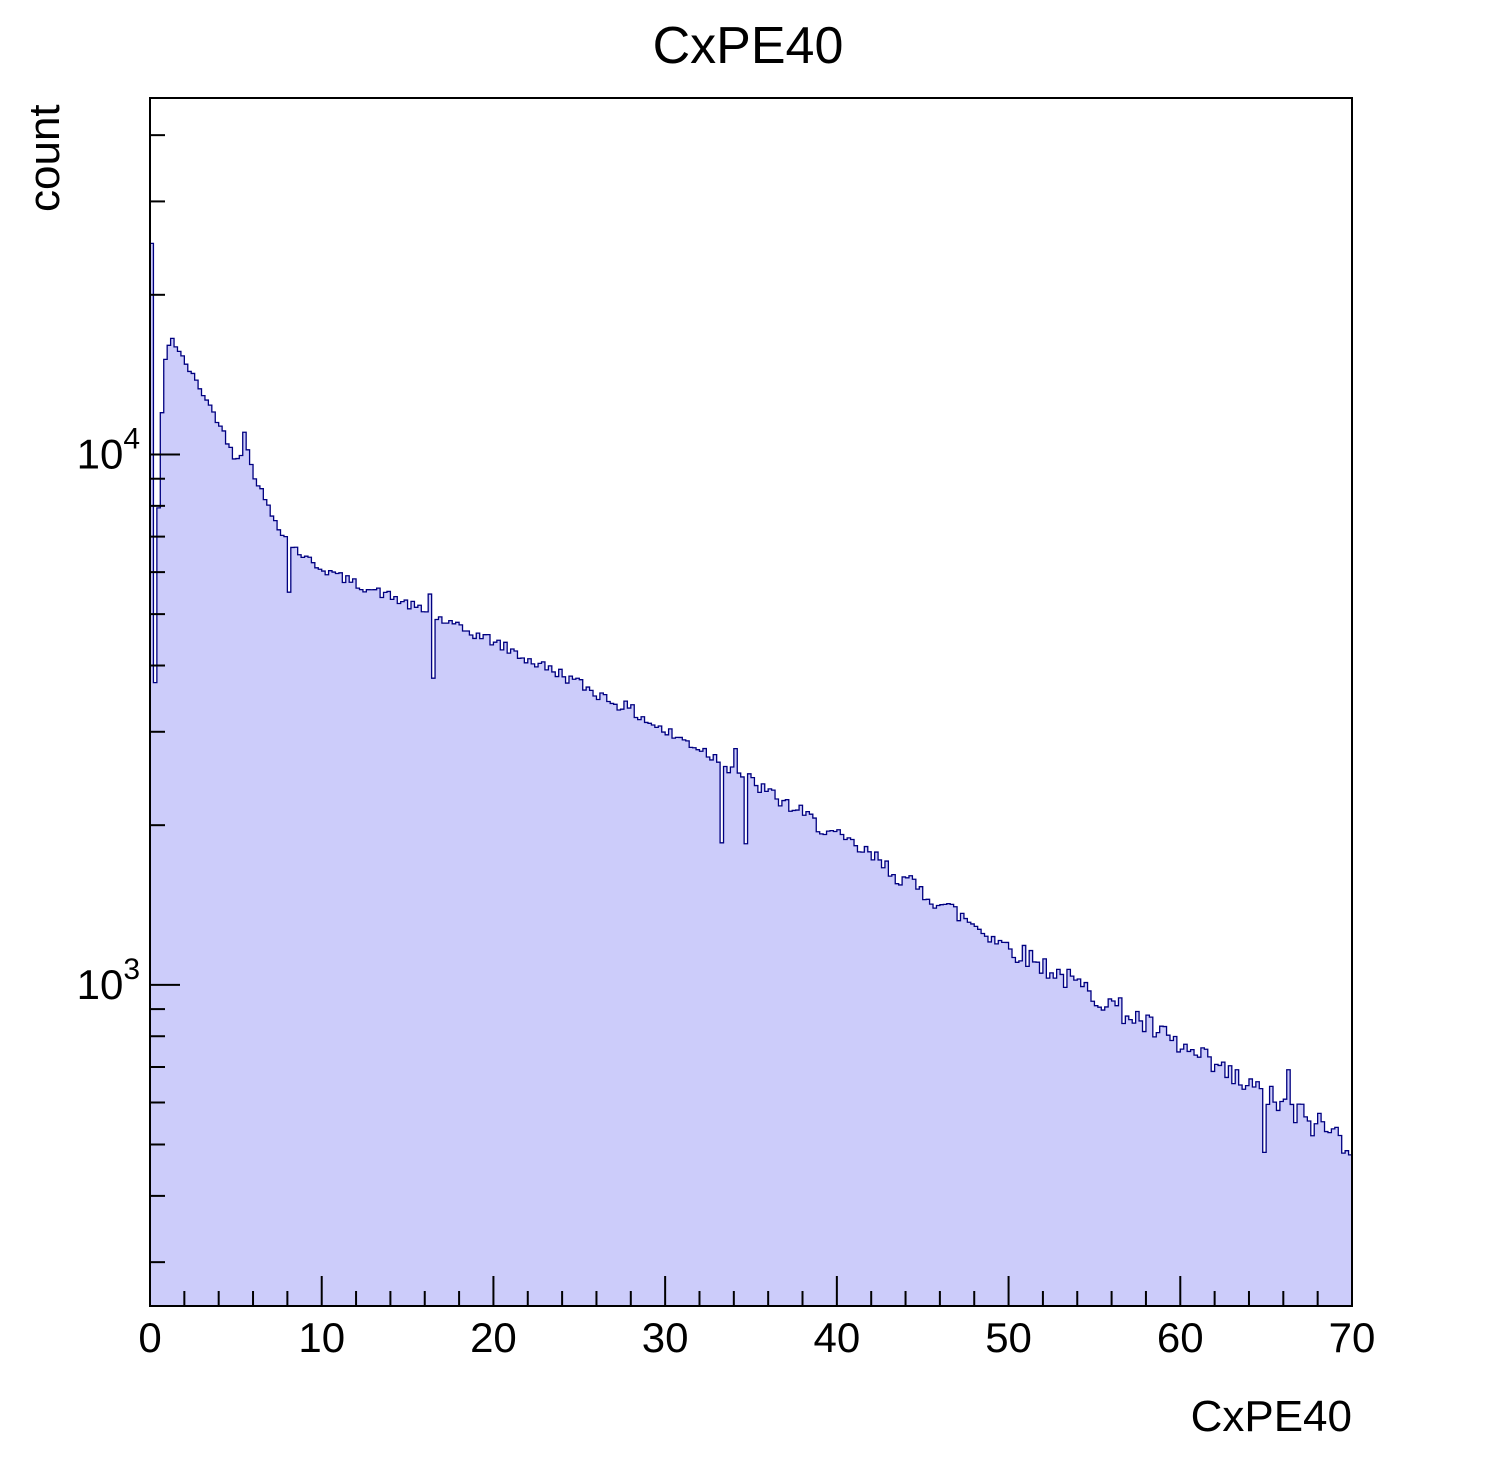 The width and height of the screenshot is (1496, 1472). What do you see at coordinates (1180, 1337) in the screenshot?
I see `x-tick-label: 60` at bounding box center [1180, 1337].